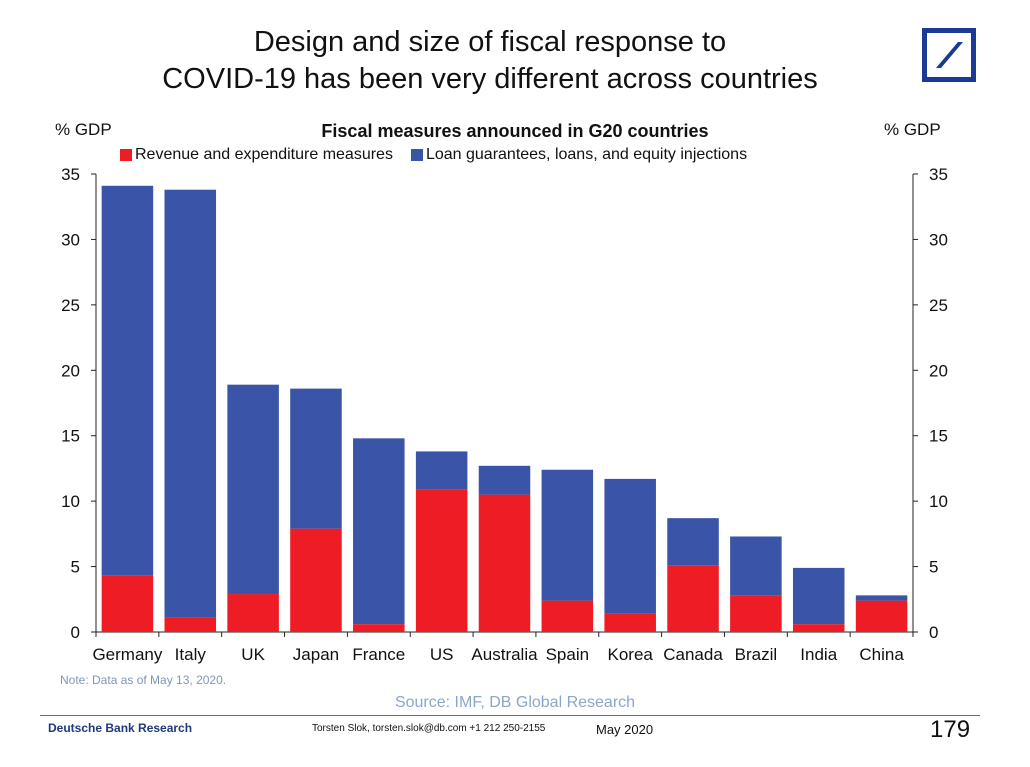  I want to click on left-y-tick-label: 10, so click(70, 501).